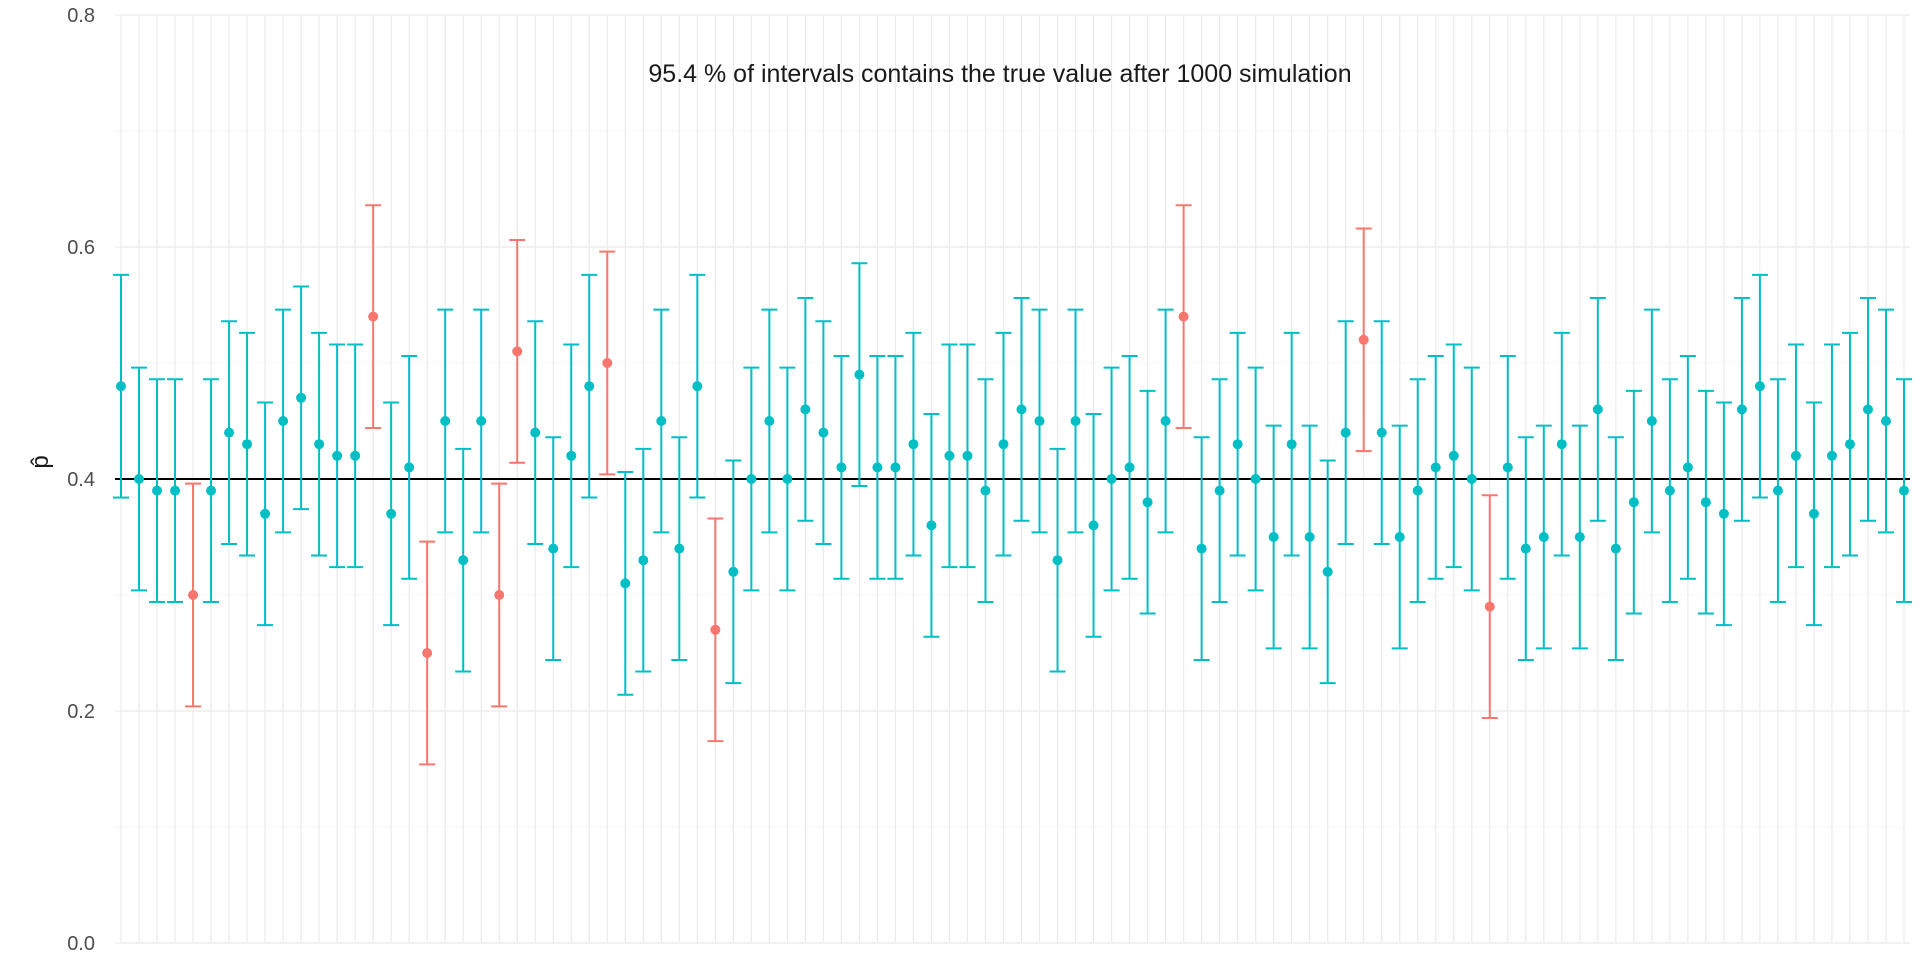 The image size is (1920, 960). What do you see at coordinates (81, 480) in the screenshot?
I see `axis-layer: 0.0 0.2 0.4 0.6 0.8` at bounding box center [81, 480].